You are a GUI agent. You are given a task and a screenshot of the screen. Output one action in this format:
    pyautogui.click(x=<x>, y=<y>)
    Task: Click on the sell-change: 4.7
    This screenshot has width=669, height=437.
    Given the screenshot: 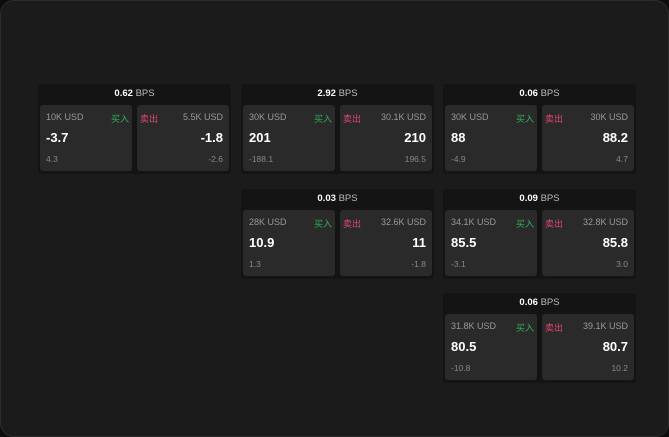 What is the action you would take?
    pyautogui.click(x=622, y=159)
    